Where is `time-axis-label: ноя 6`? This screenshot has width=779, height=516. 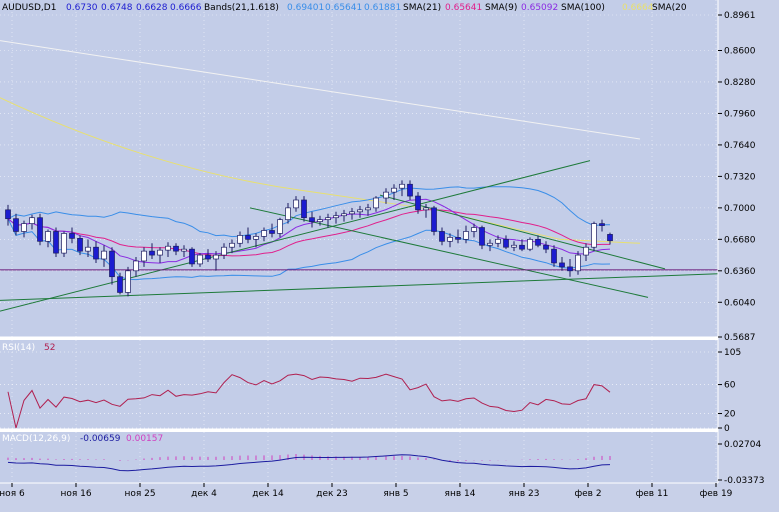
time-axis-label: ноя 6 is located at coordinates (12, 494).